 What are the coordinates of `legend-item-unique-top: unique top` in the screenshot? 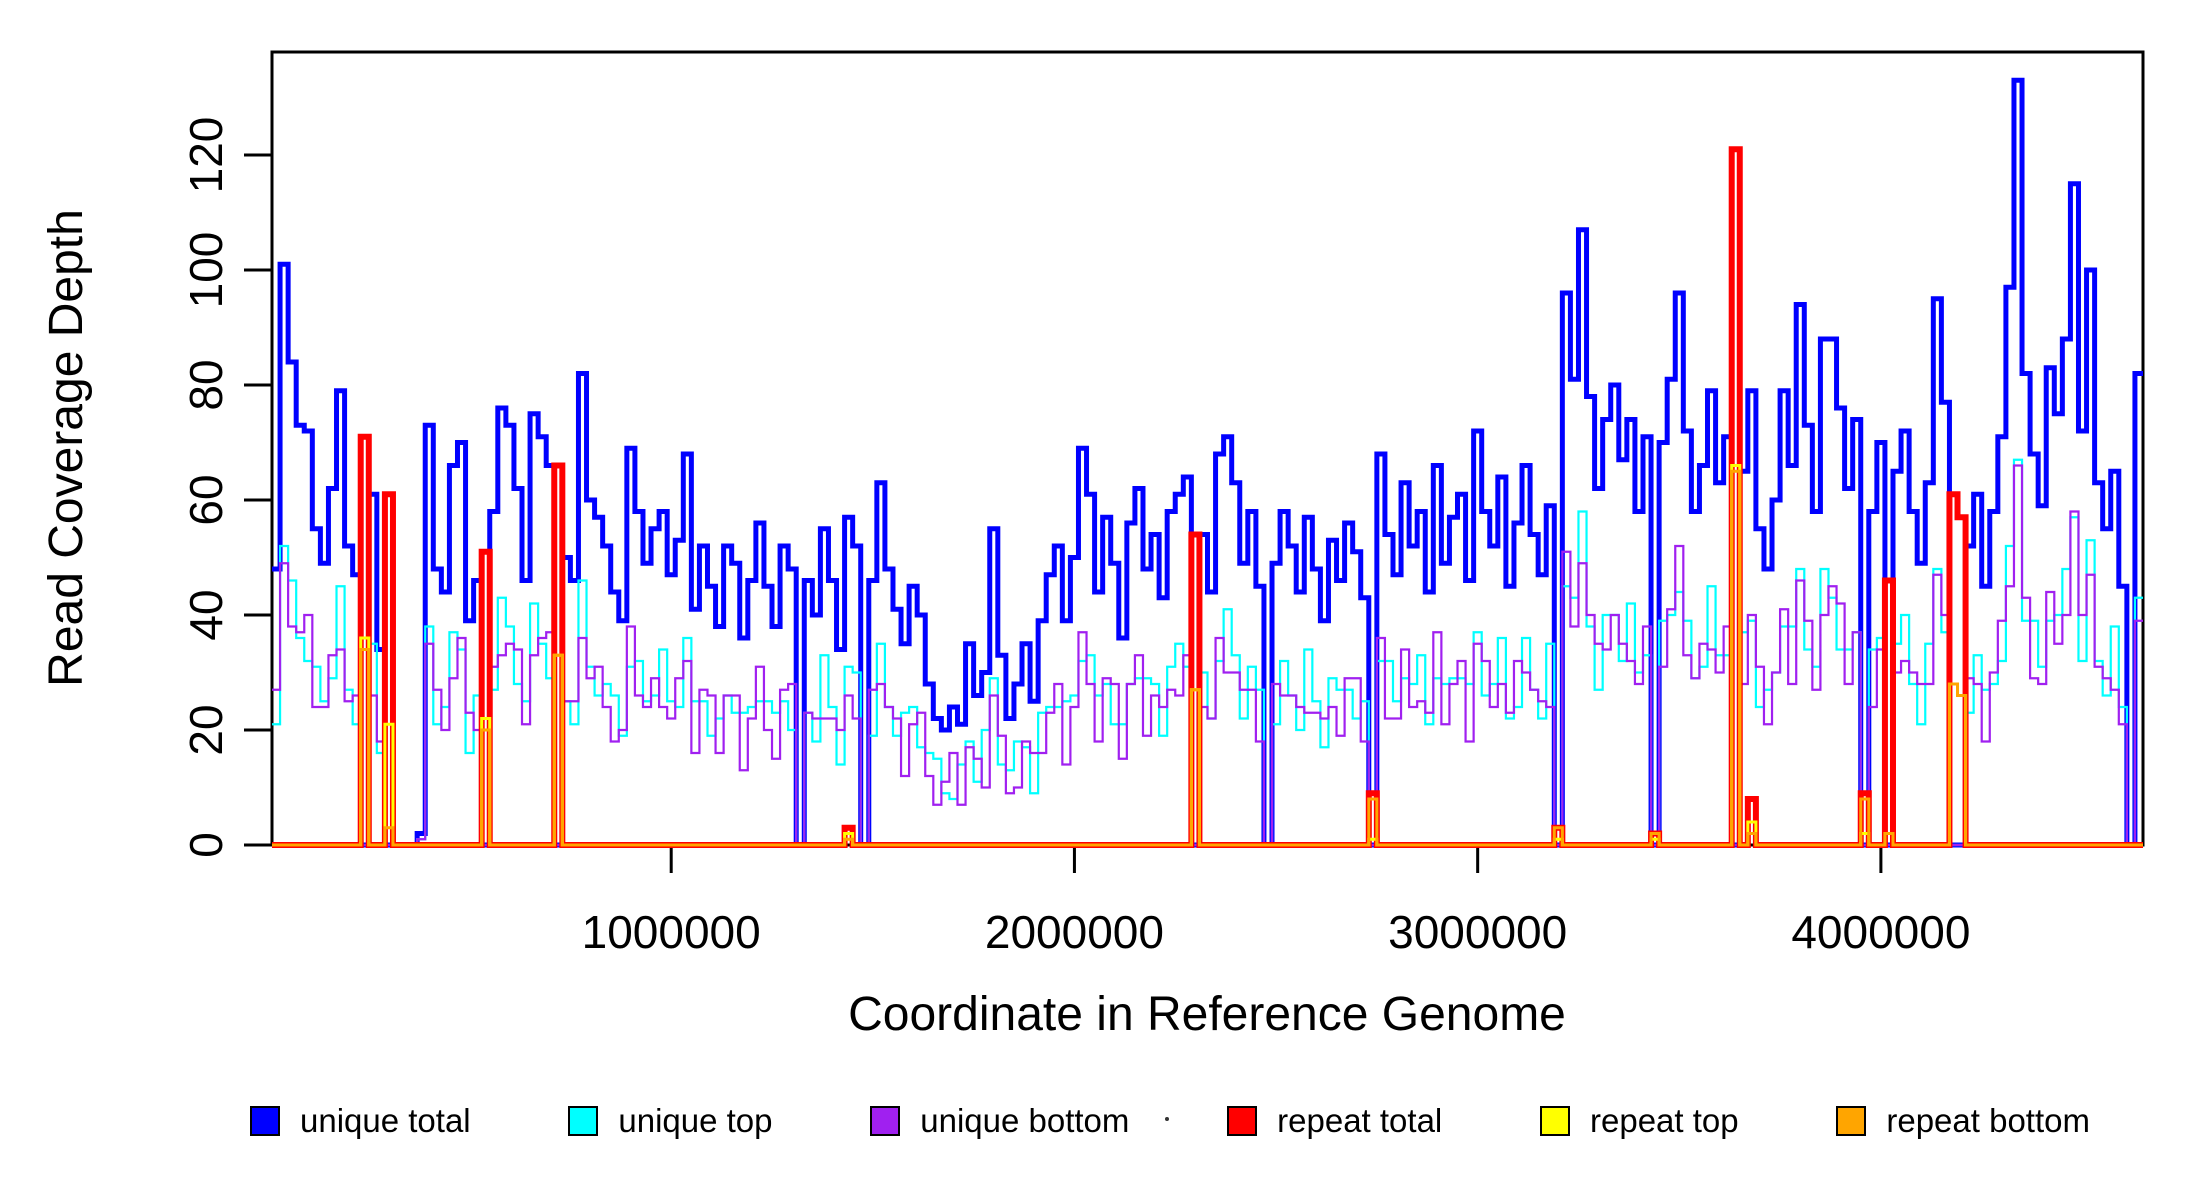 It's located at (670, 1121).